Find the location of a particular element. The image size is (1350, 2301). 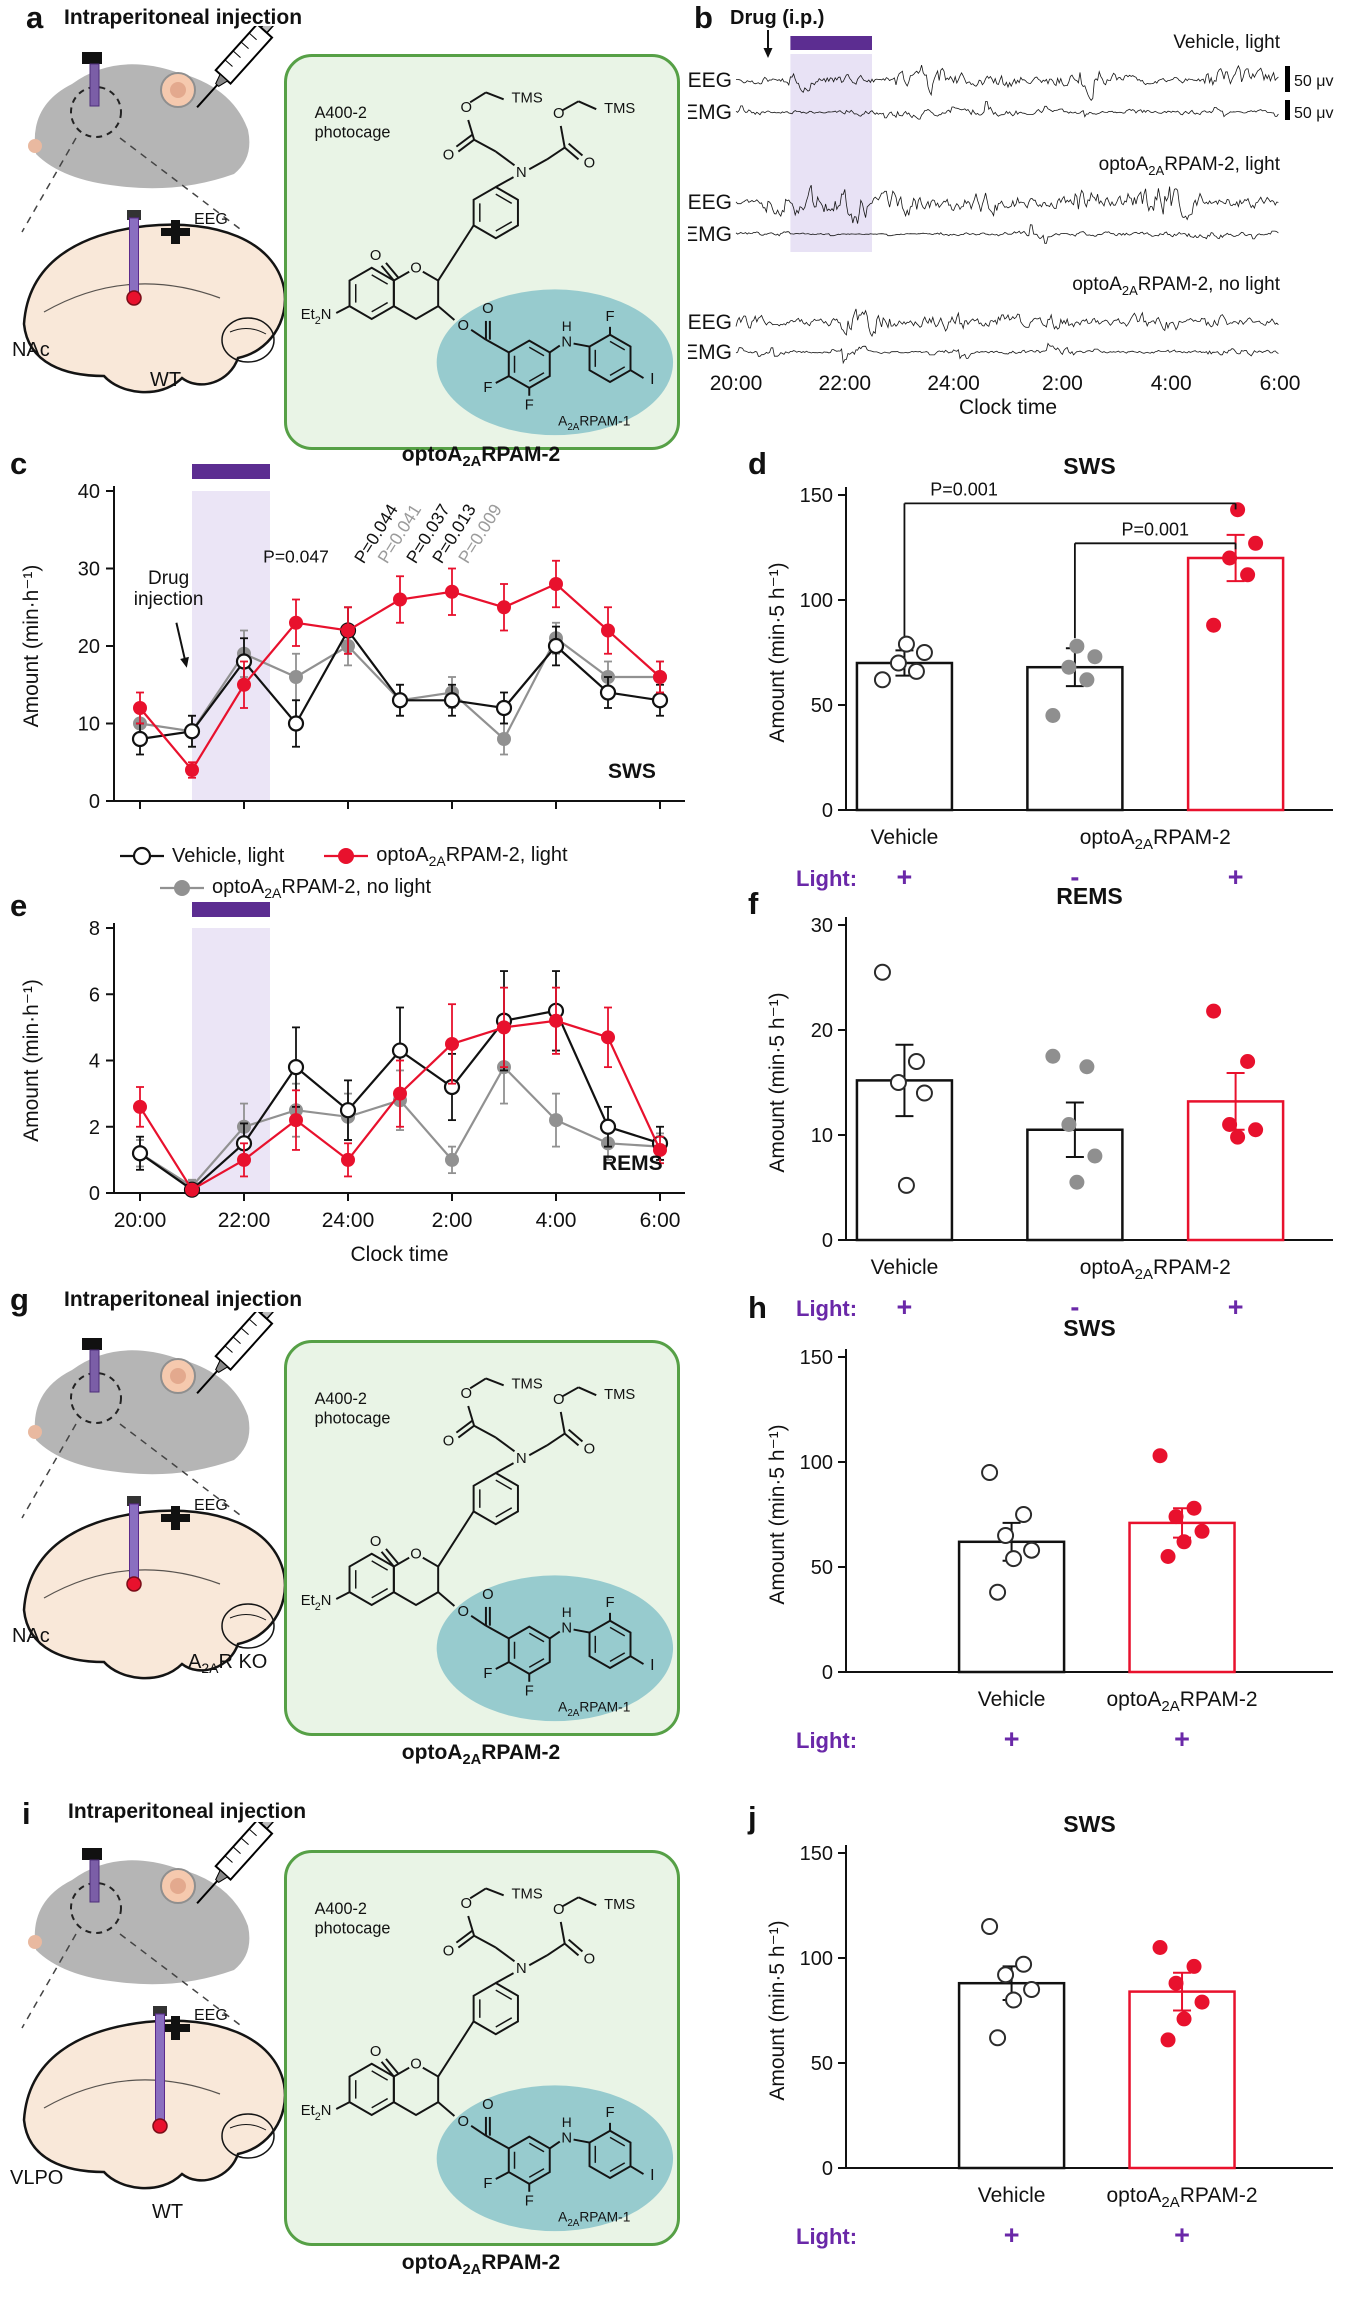

panel-i-title: Intraperitoneal injection is located at coordinates (187, 1811).